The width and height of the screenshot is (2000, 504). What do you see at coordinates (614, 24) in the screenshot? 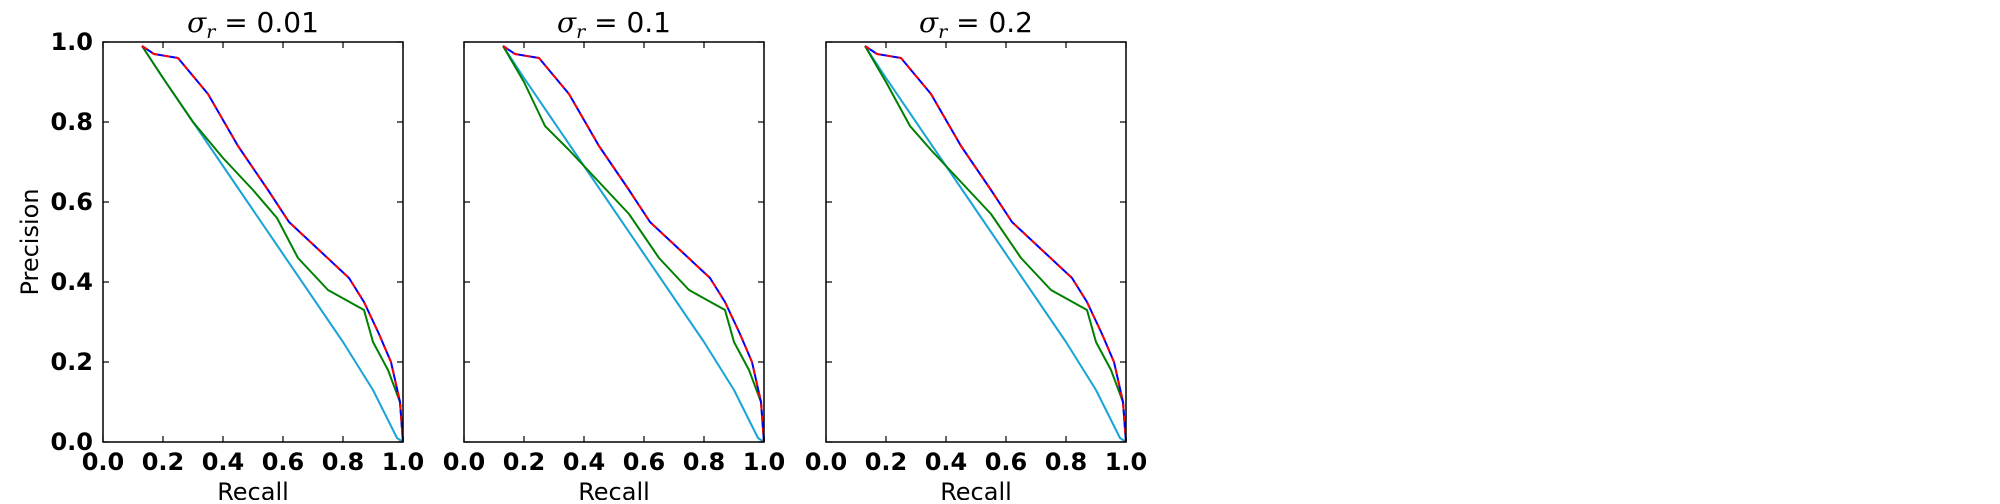
I see `plot-title: σr = 0.1` at bounding box center [614, 24].